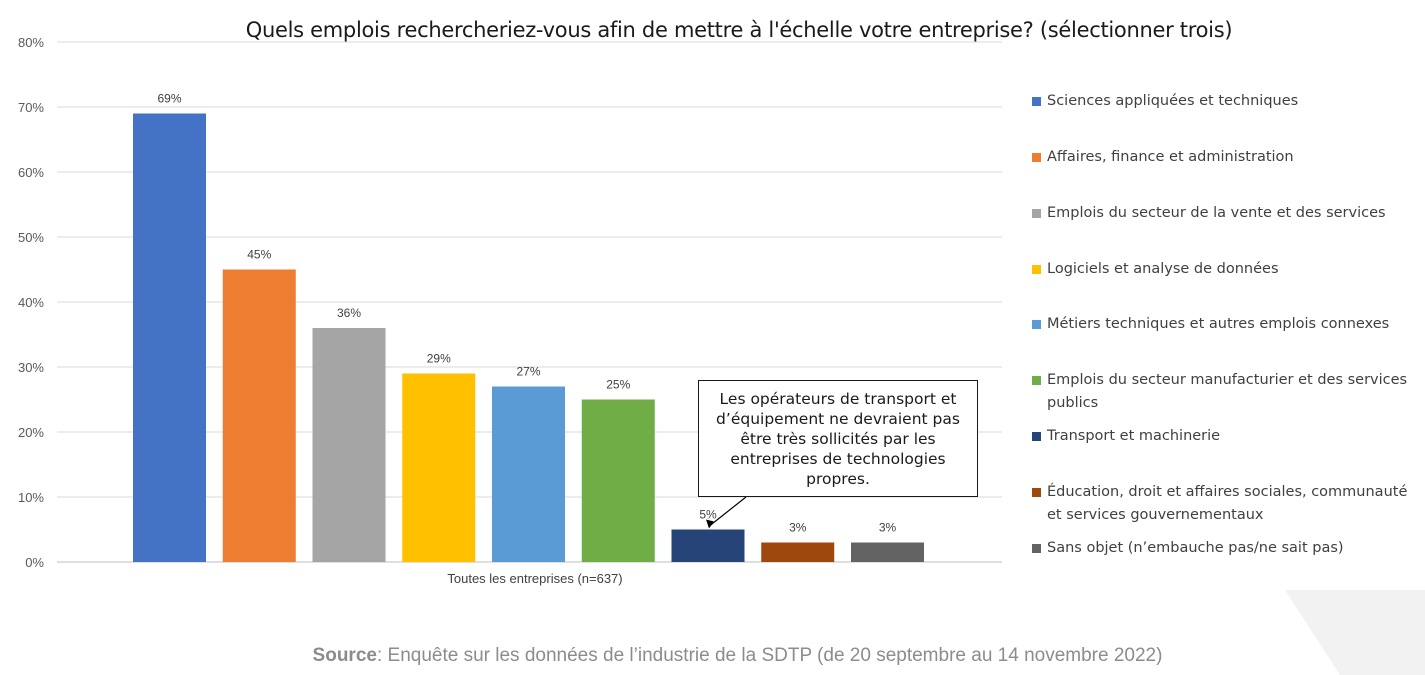 This screenshot has width=1425, height=675. What do you see at coordinates (710, 524) in the screenshot?
I see `annotation-arrowhead` at bounding box center [710, 524].